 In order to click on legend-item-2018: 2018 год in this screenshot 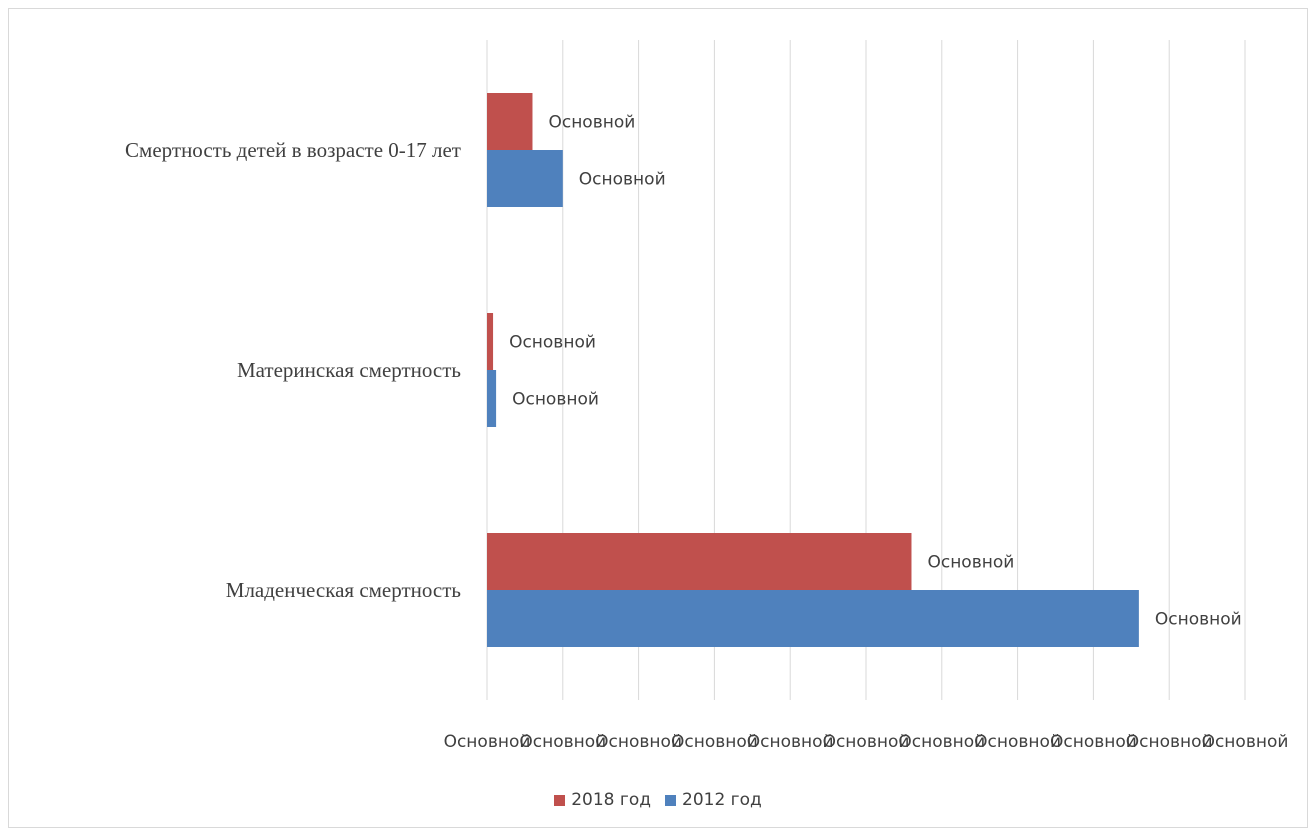, I will do `click(602, 800)`.